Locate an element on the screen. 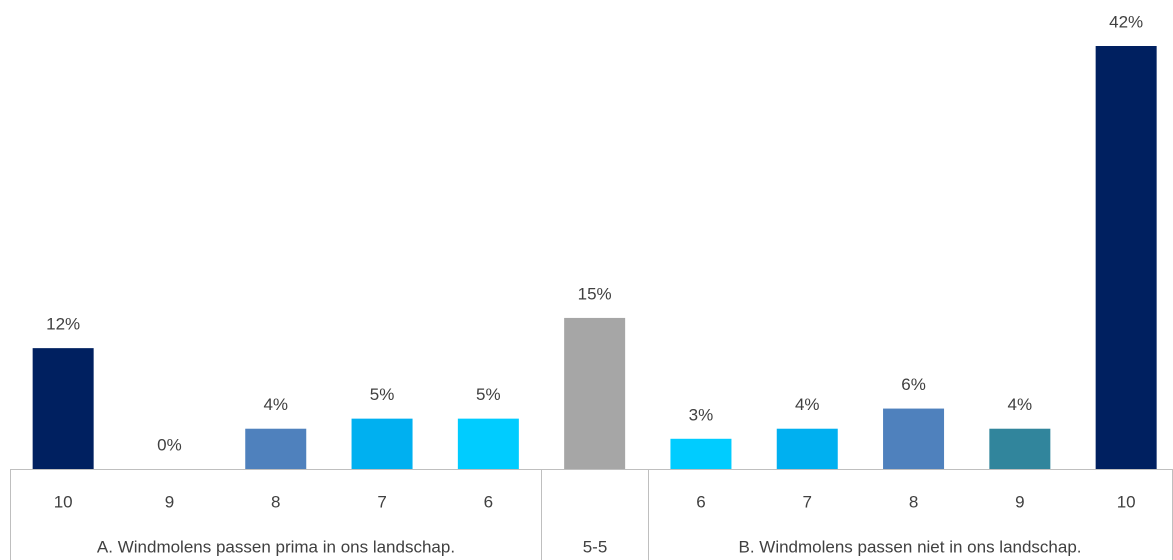 This screenshot has height=560, width=1173. value-label: 42% is located at coordinates (1126, 21).